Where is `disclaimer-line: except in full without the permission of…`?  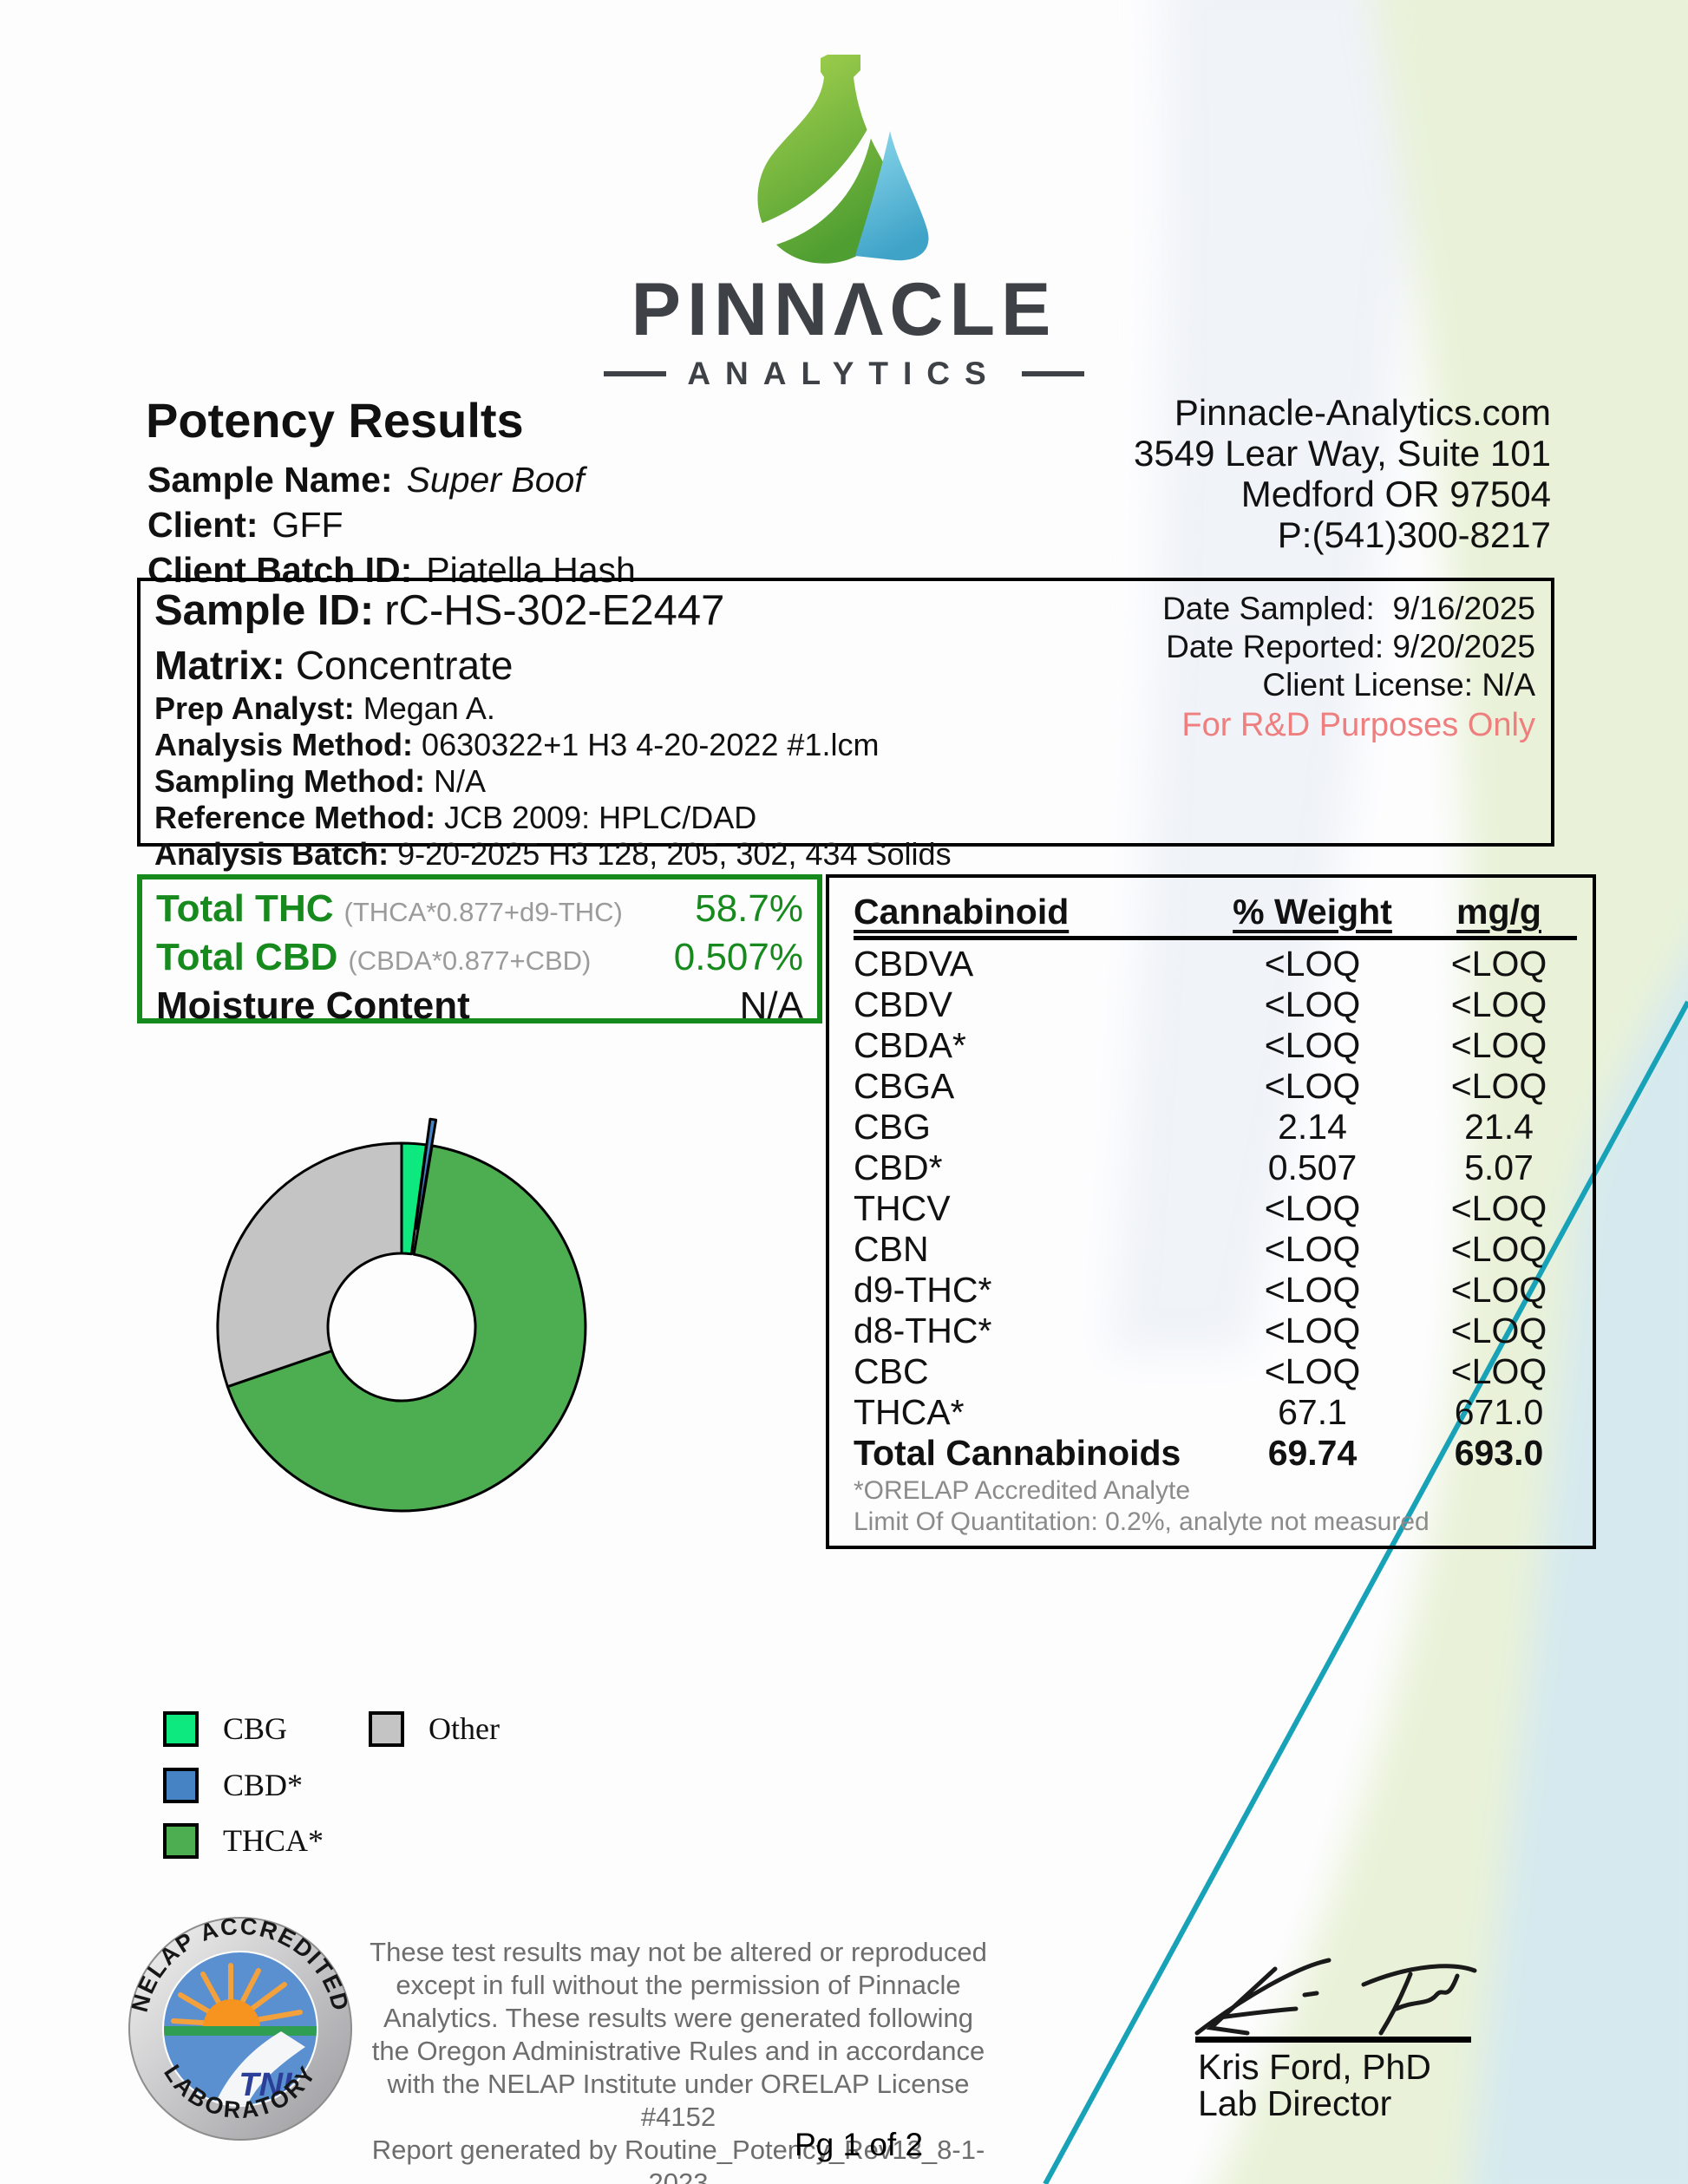
disclaimer-line: except in full without the permission of… is located at coordinates (678, 1985).